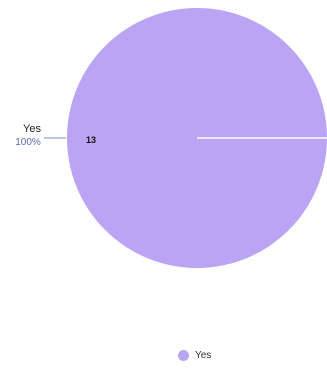 The width and height of the screenshot is (327, 371). Describe the element at coordinates (32, 129) in the screenshot. I see `outer-label-yes: Yes` at that location.